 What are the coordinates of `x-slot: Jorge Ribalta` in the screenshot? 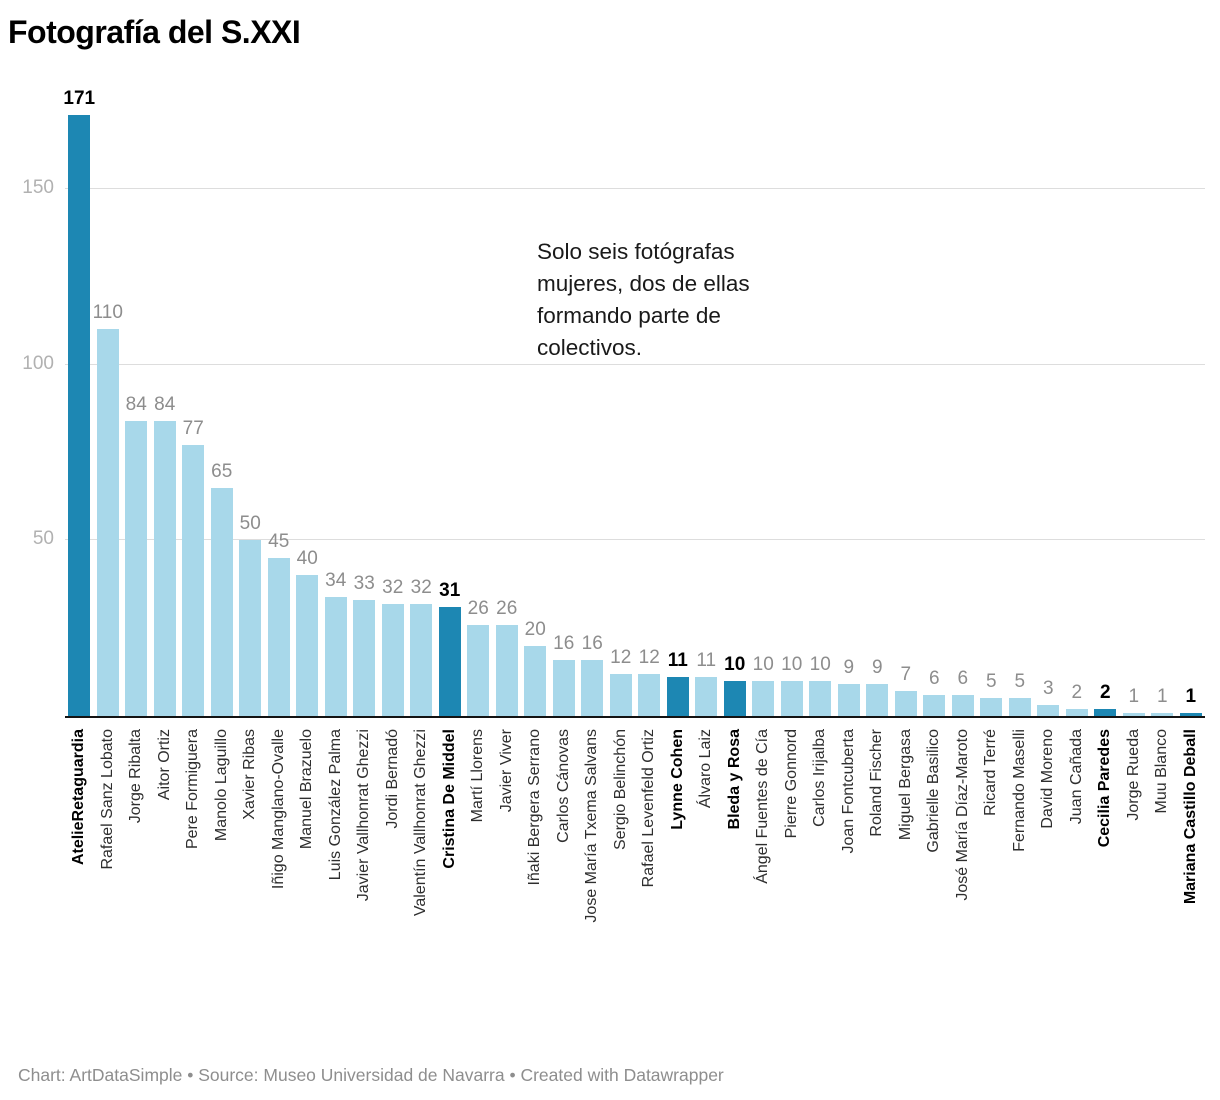 It's located at (136, 826).